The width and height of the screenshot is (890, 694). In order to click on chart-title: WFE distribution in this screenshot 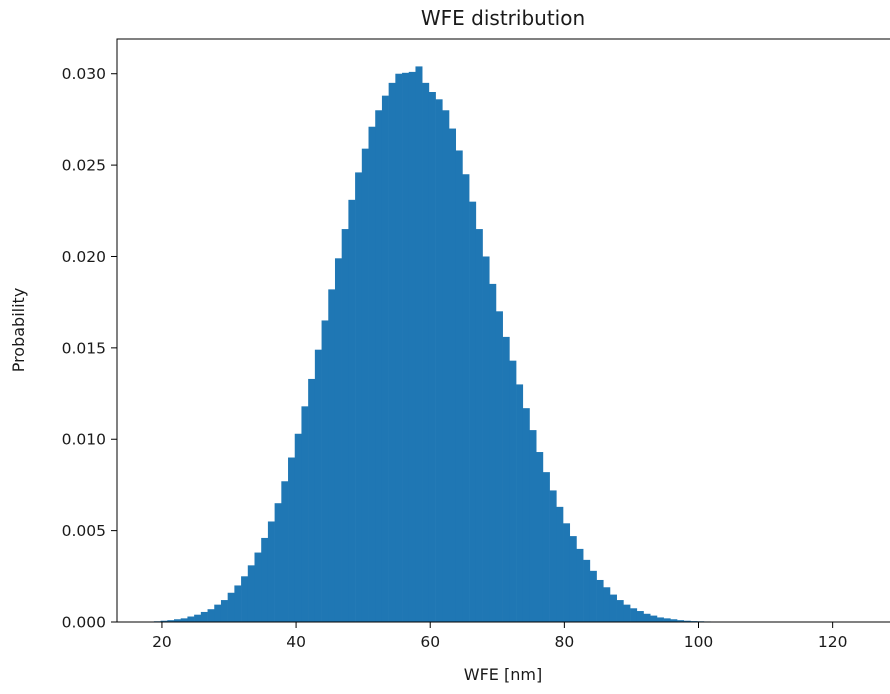, I will do `click(503, 18)`.